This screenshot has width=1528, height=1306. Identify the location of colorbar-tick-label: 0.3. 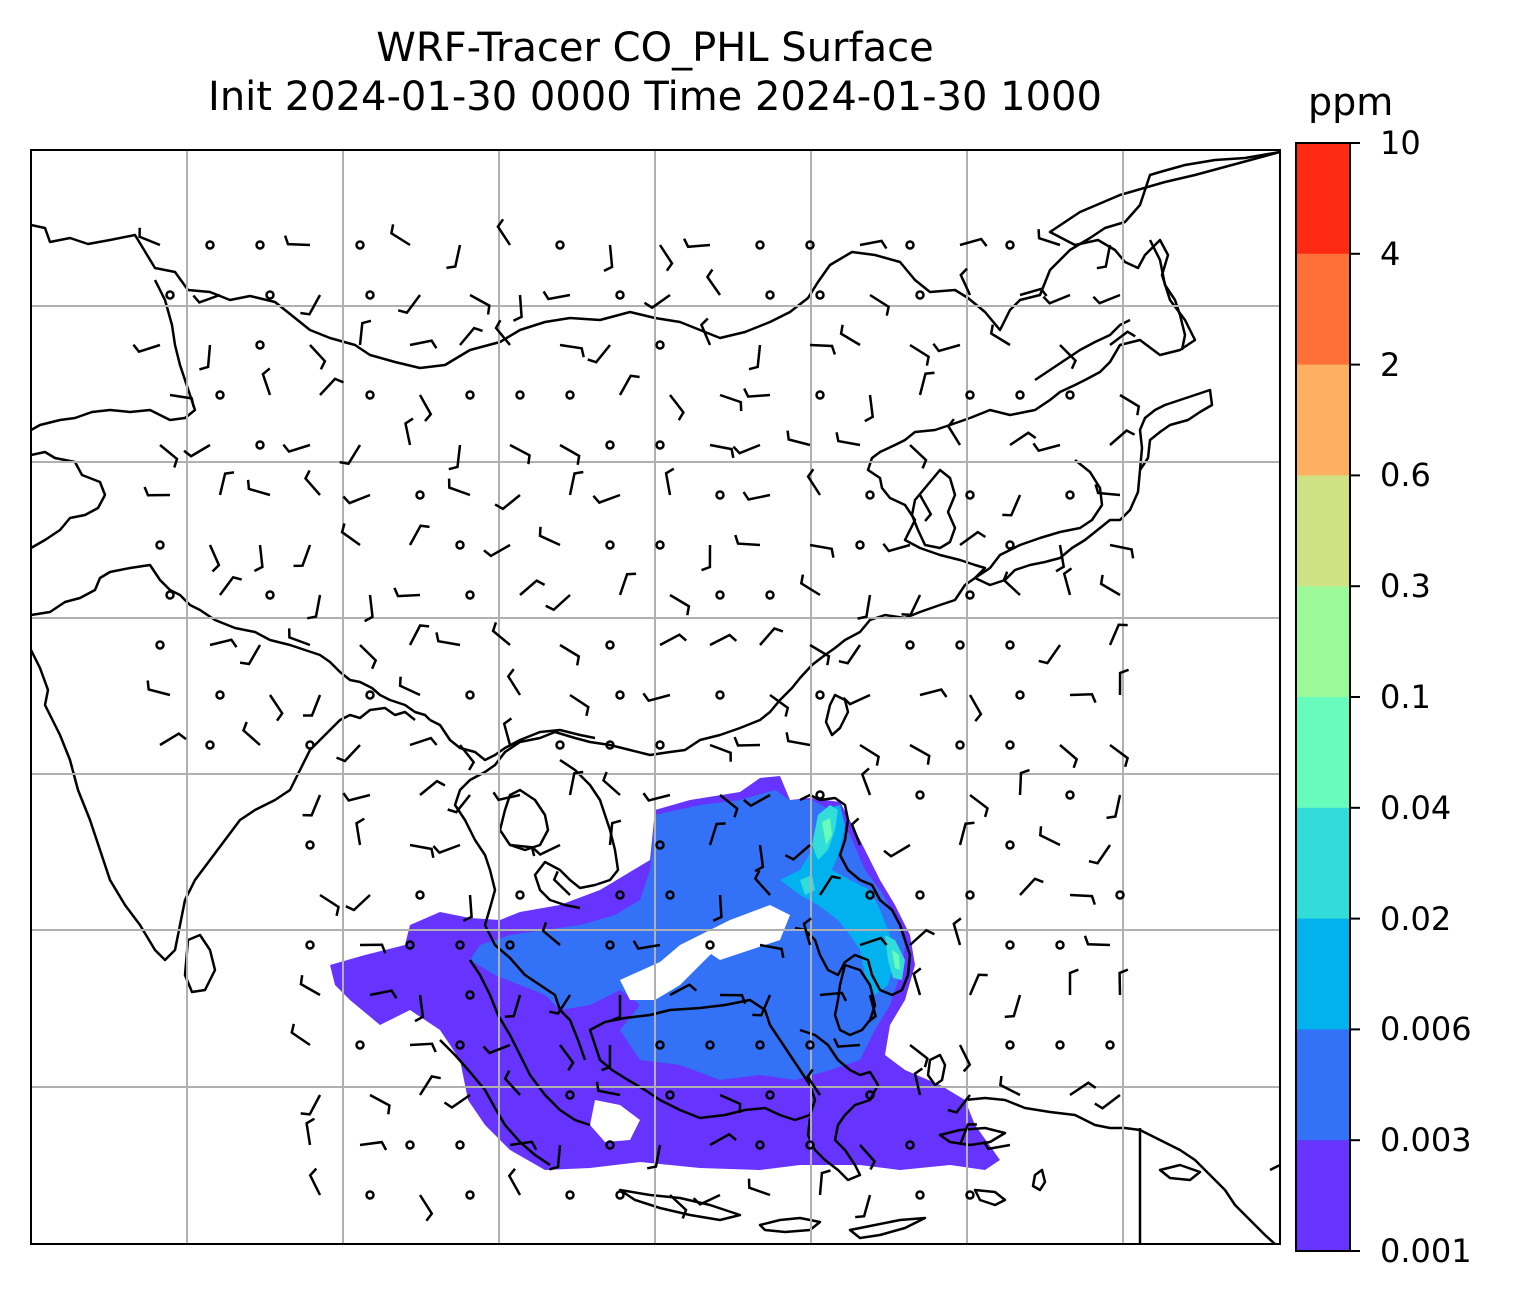
(1405, 586).